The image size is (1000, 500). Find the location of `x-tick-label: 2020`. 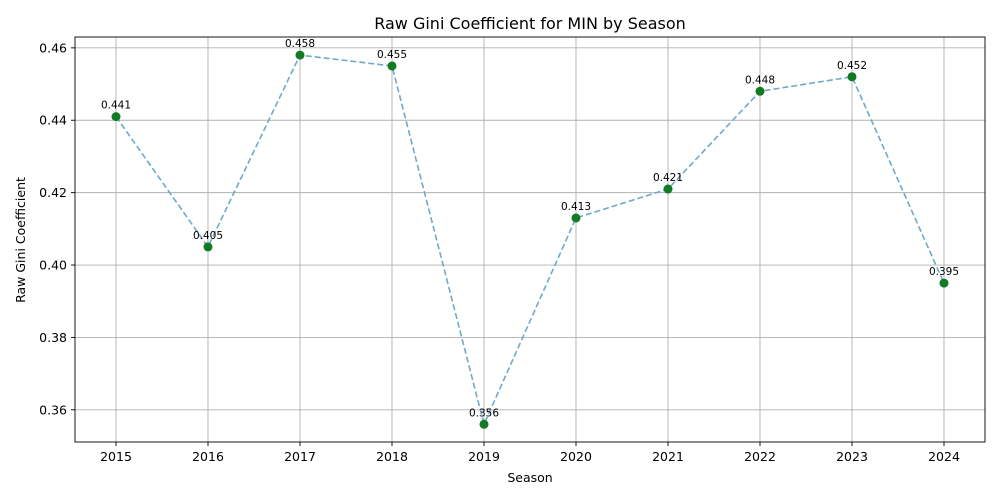

x-tick-label: 2020 is located at coordinates (576, 456).